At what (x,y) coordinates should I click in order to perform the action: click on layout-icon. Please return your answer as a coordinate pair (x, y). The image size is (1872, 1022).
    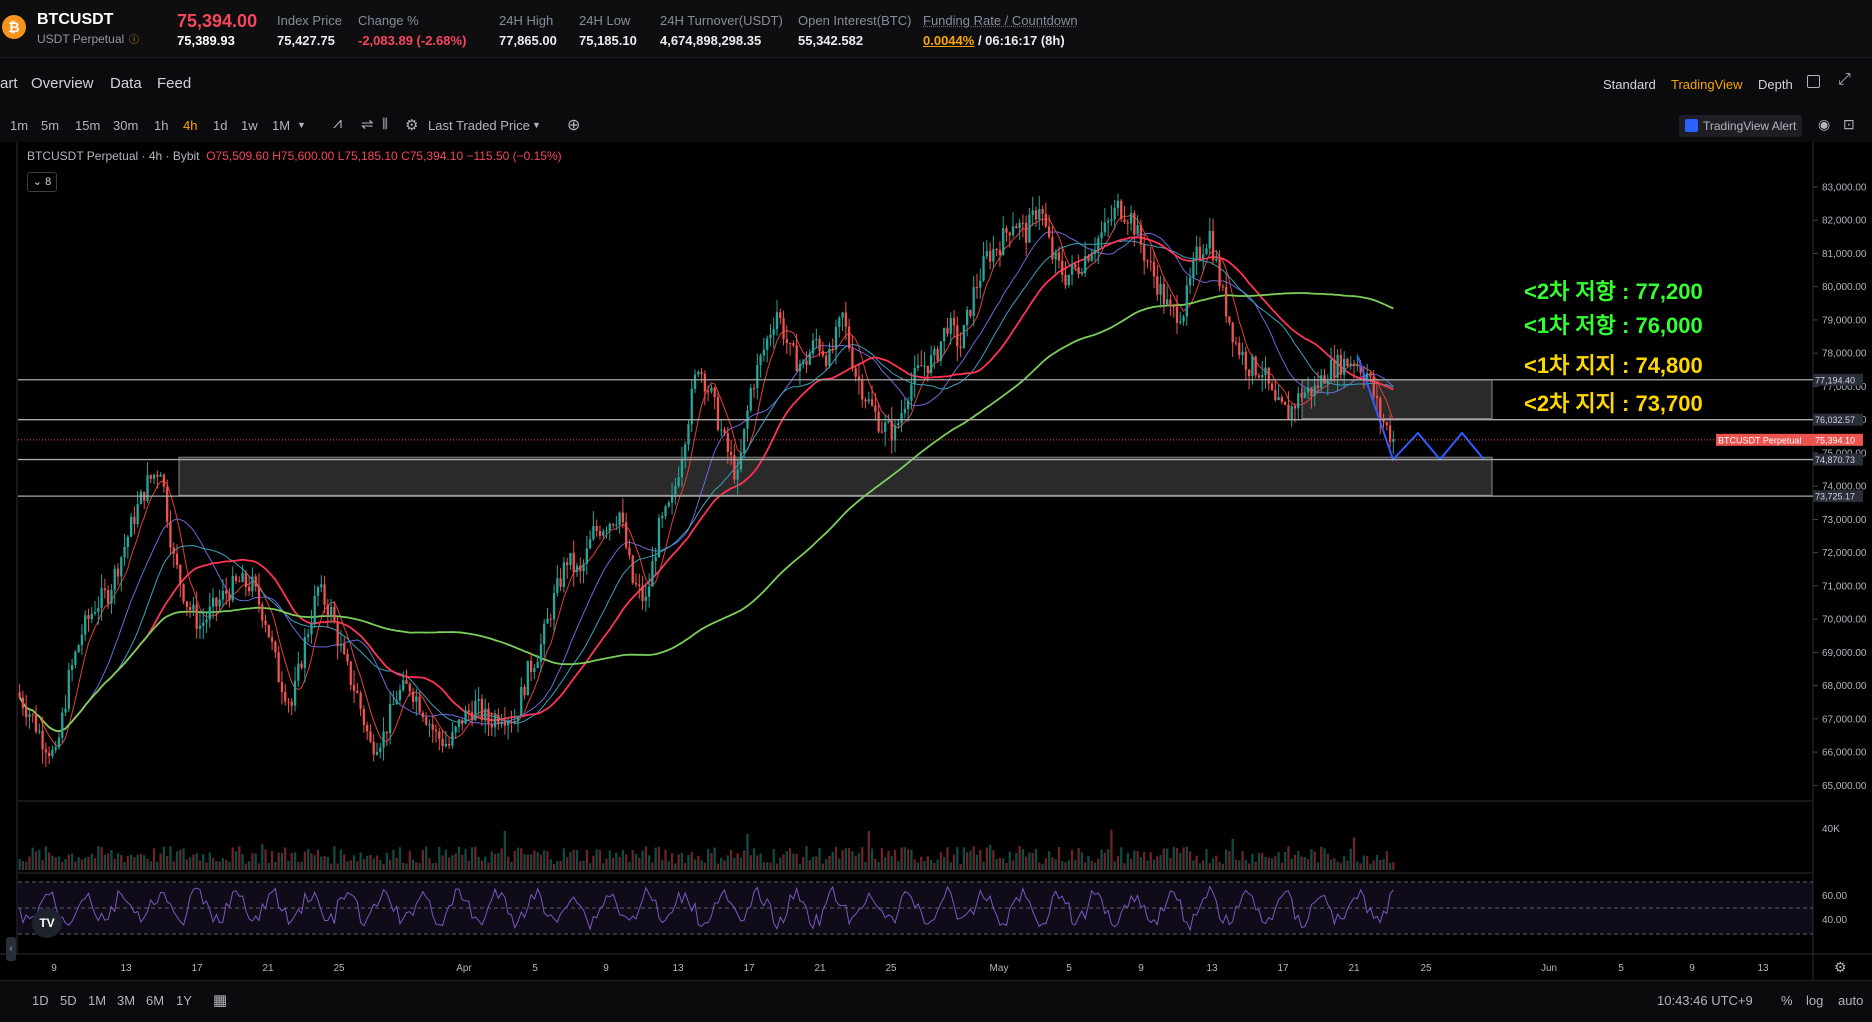
    Looking at the image, I should click on (1813, 81).